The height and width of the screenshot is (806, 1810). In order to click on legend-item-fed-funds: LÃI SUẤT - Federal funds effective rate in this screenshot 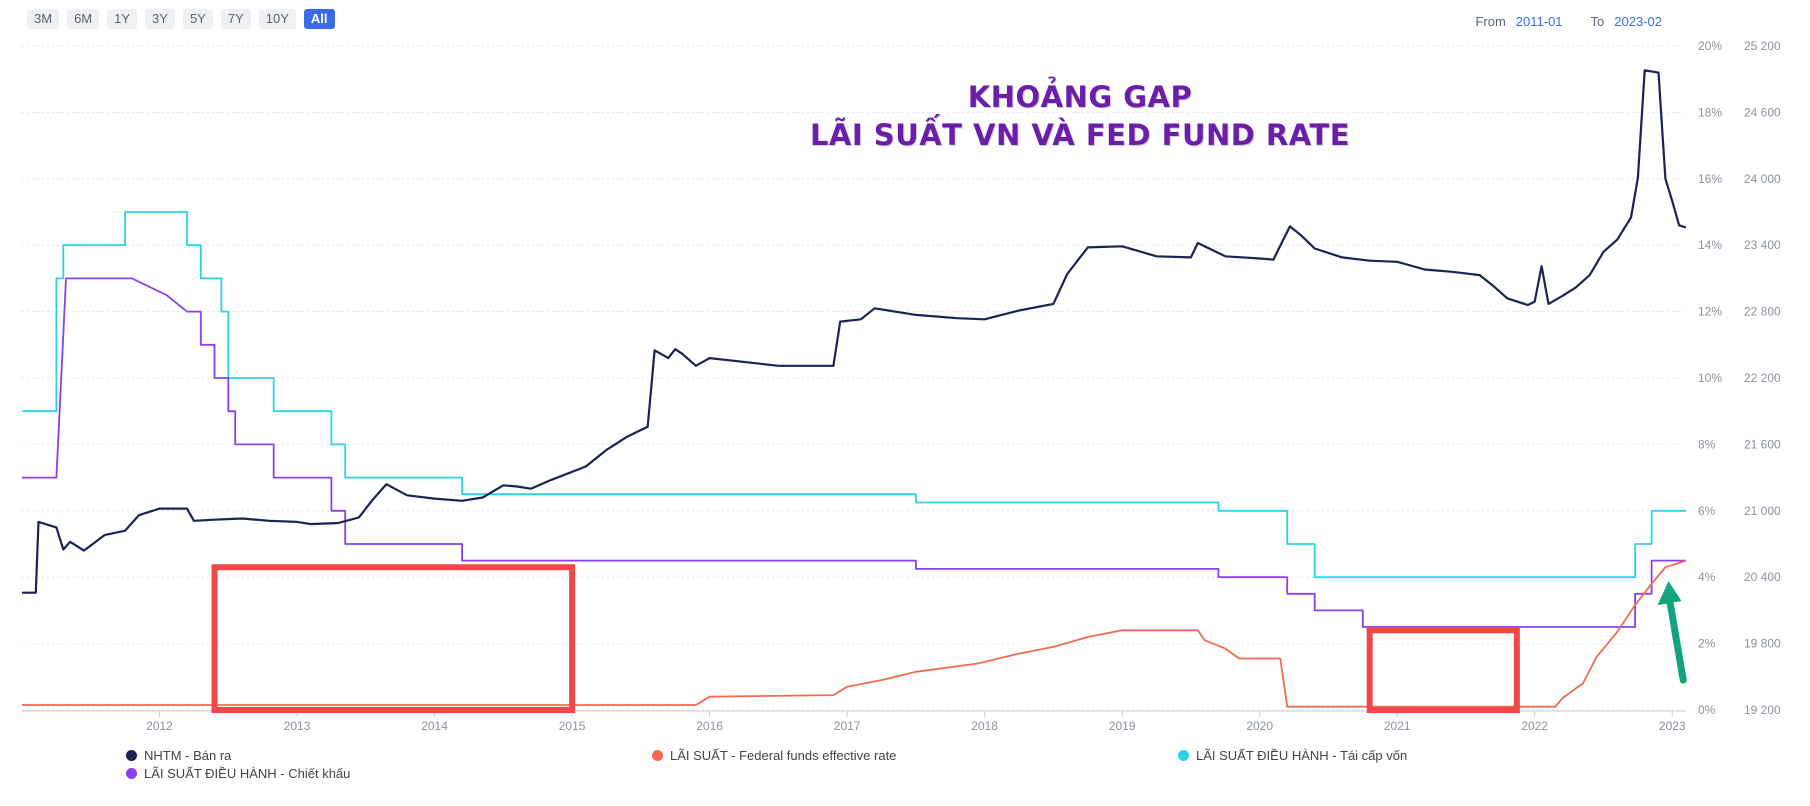, I will do `click(774, 755)`.